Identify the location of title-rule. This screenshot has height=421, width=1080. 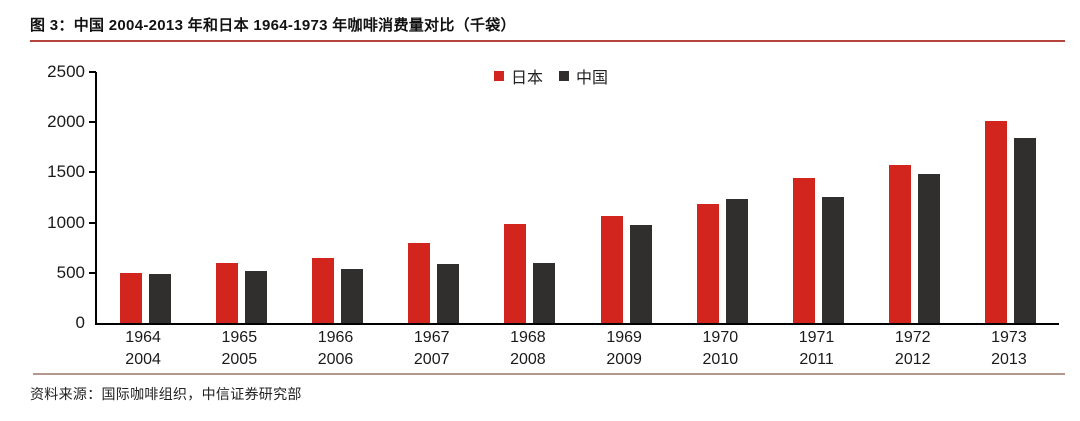
(547, 41).